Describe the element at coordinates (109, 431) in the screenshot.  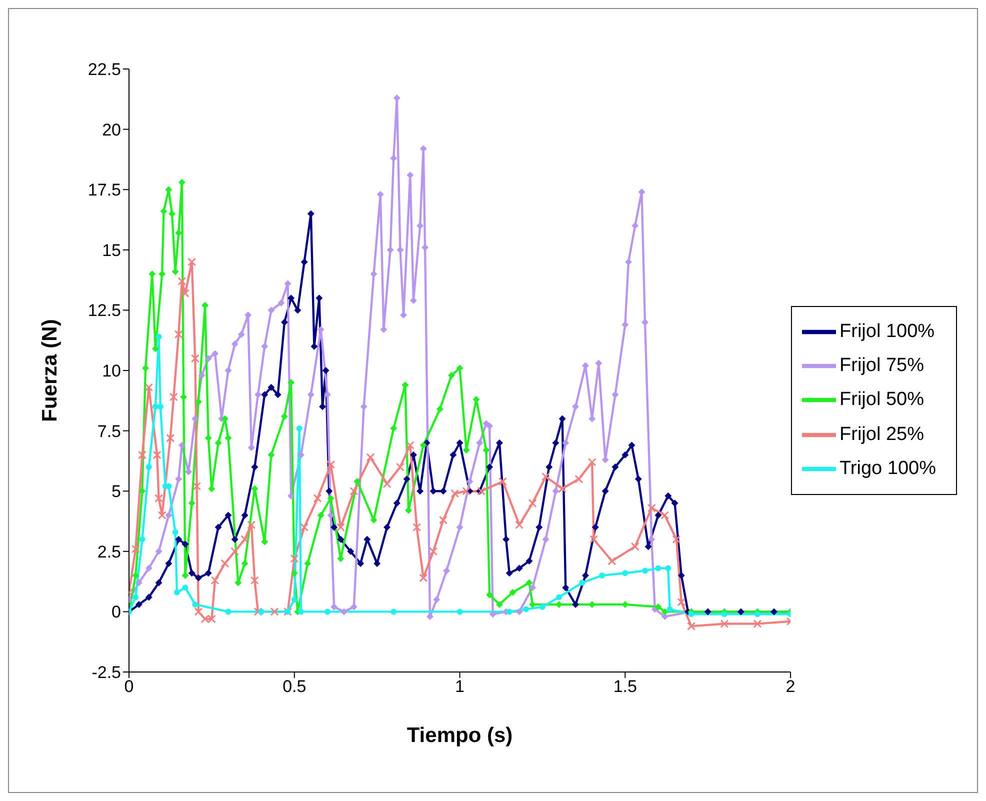
I see `y-tick-label: 7.5` at that location.